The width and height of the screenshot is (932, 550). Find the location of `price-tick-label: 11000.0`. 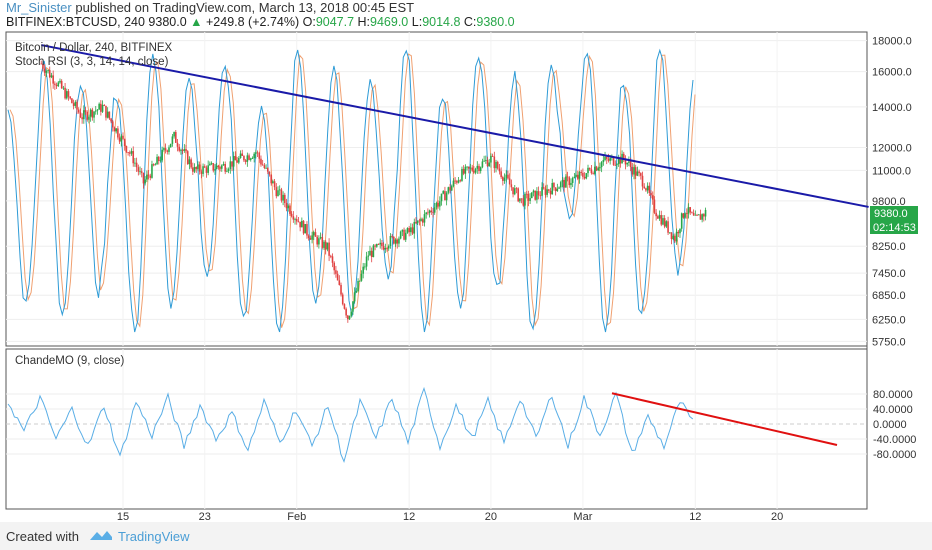

price-tick-label: 11000.0 is located at coordinates (891, 171).